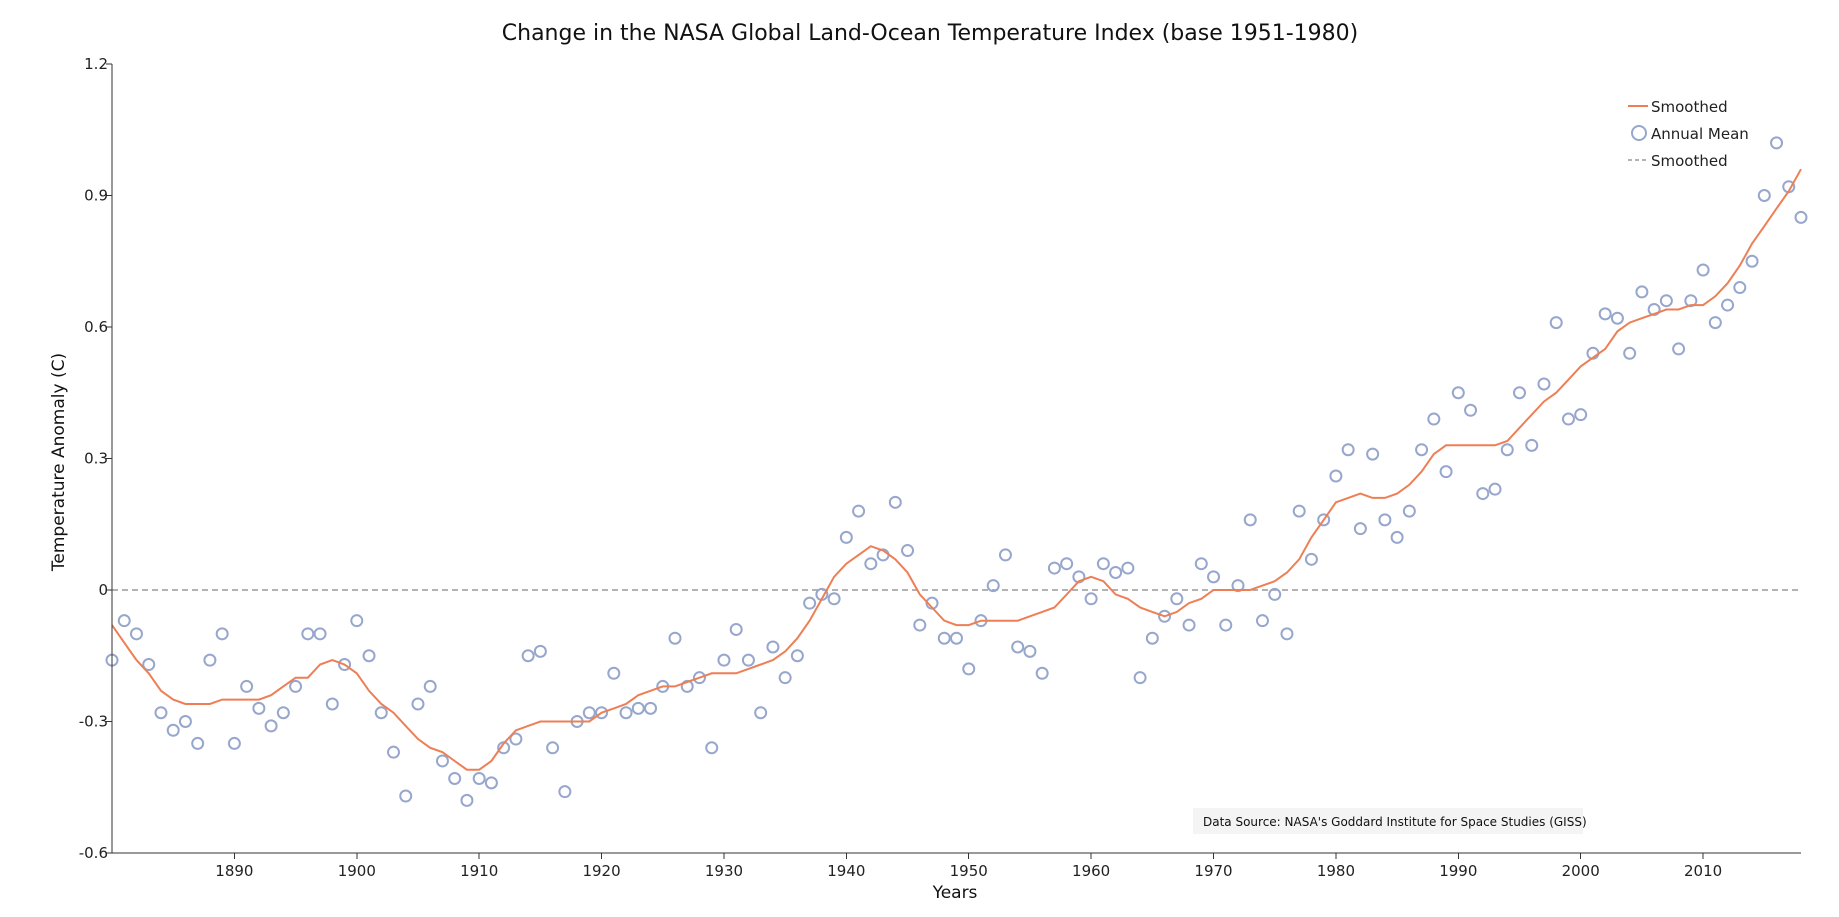 The image size is (1839, 917). I want to click on x-tick-label: 1910, so click(479, 871).